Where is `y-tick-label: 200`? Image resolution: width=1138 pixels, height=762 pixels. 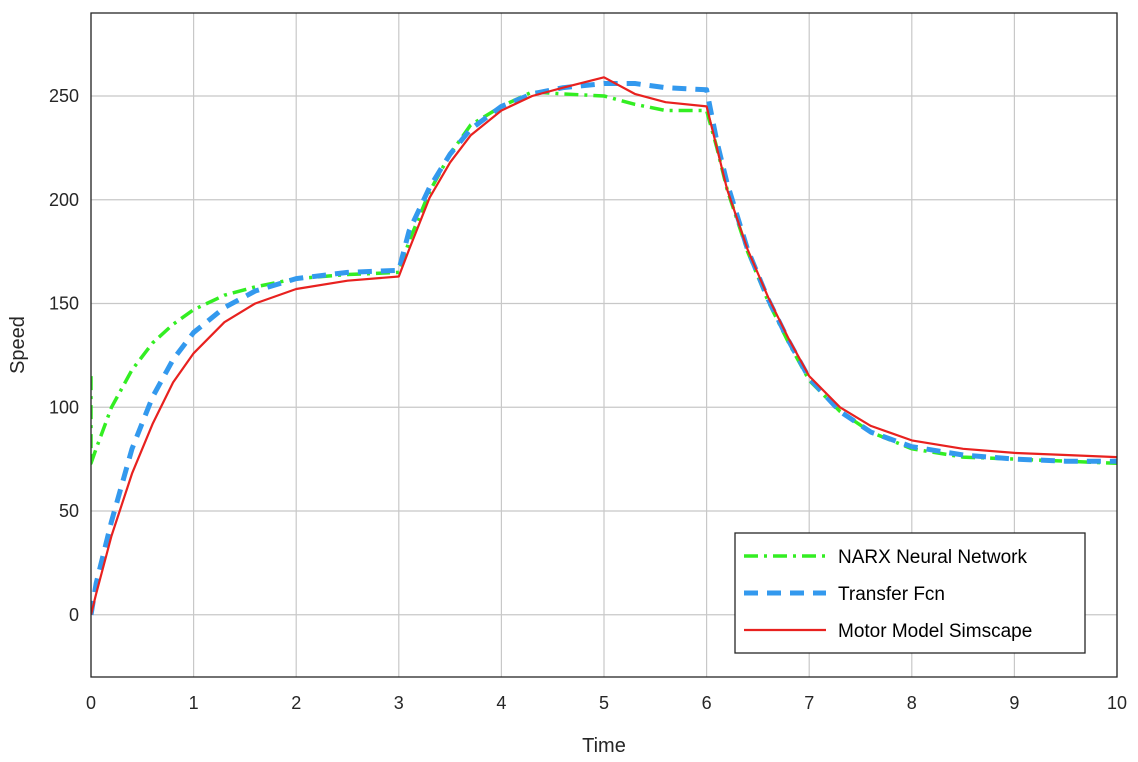 y-tick-label: 200 is located at coordinates (64, 200).